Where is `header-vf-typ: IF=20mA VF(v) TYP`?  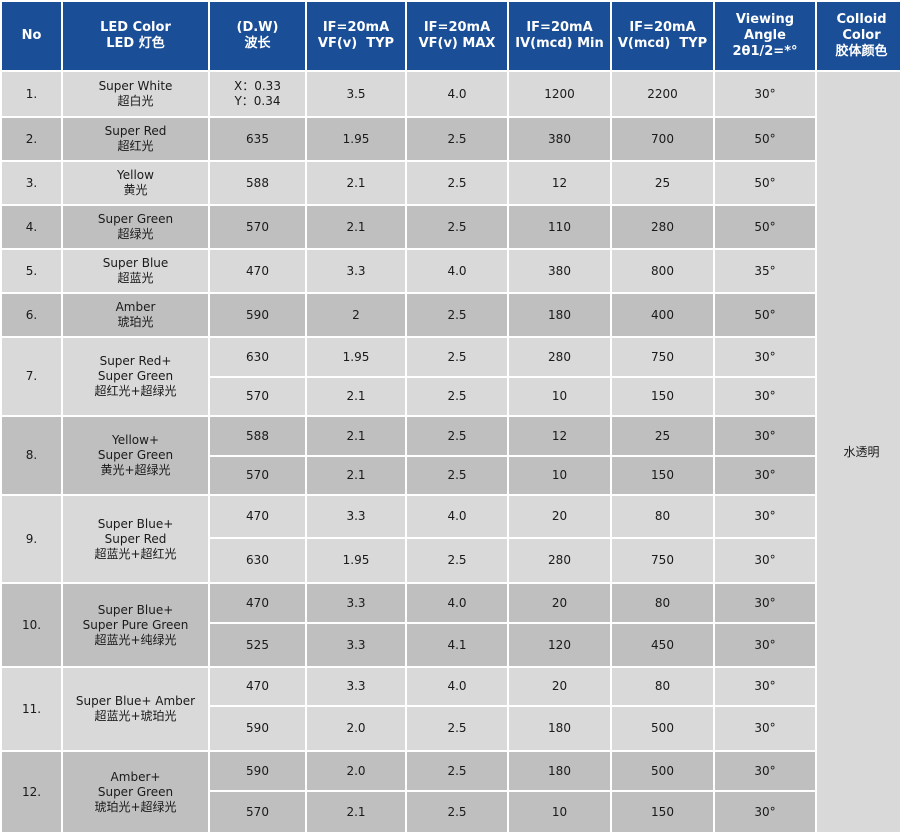 header-vf-typ: IF=20mA VF(v) TYP is located at coordinates (356, 36).